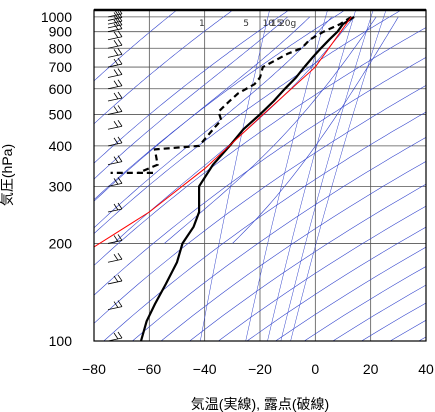 The image size is (435, 412). I want to click on y-tick-label: 900, so click(61, 32).